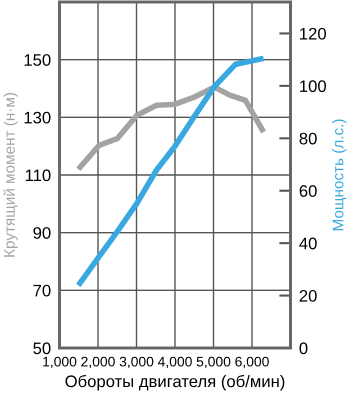 This screenshot has height=400, width=350. I want to click on y-tick-label: 130, so click(37, 118).